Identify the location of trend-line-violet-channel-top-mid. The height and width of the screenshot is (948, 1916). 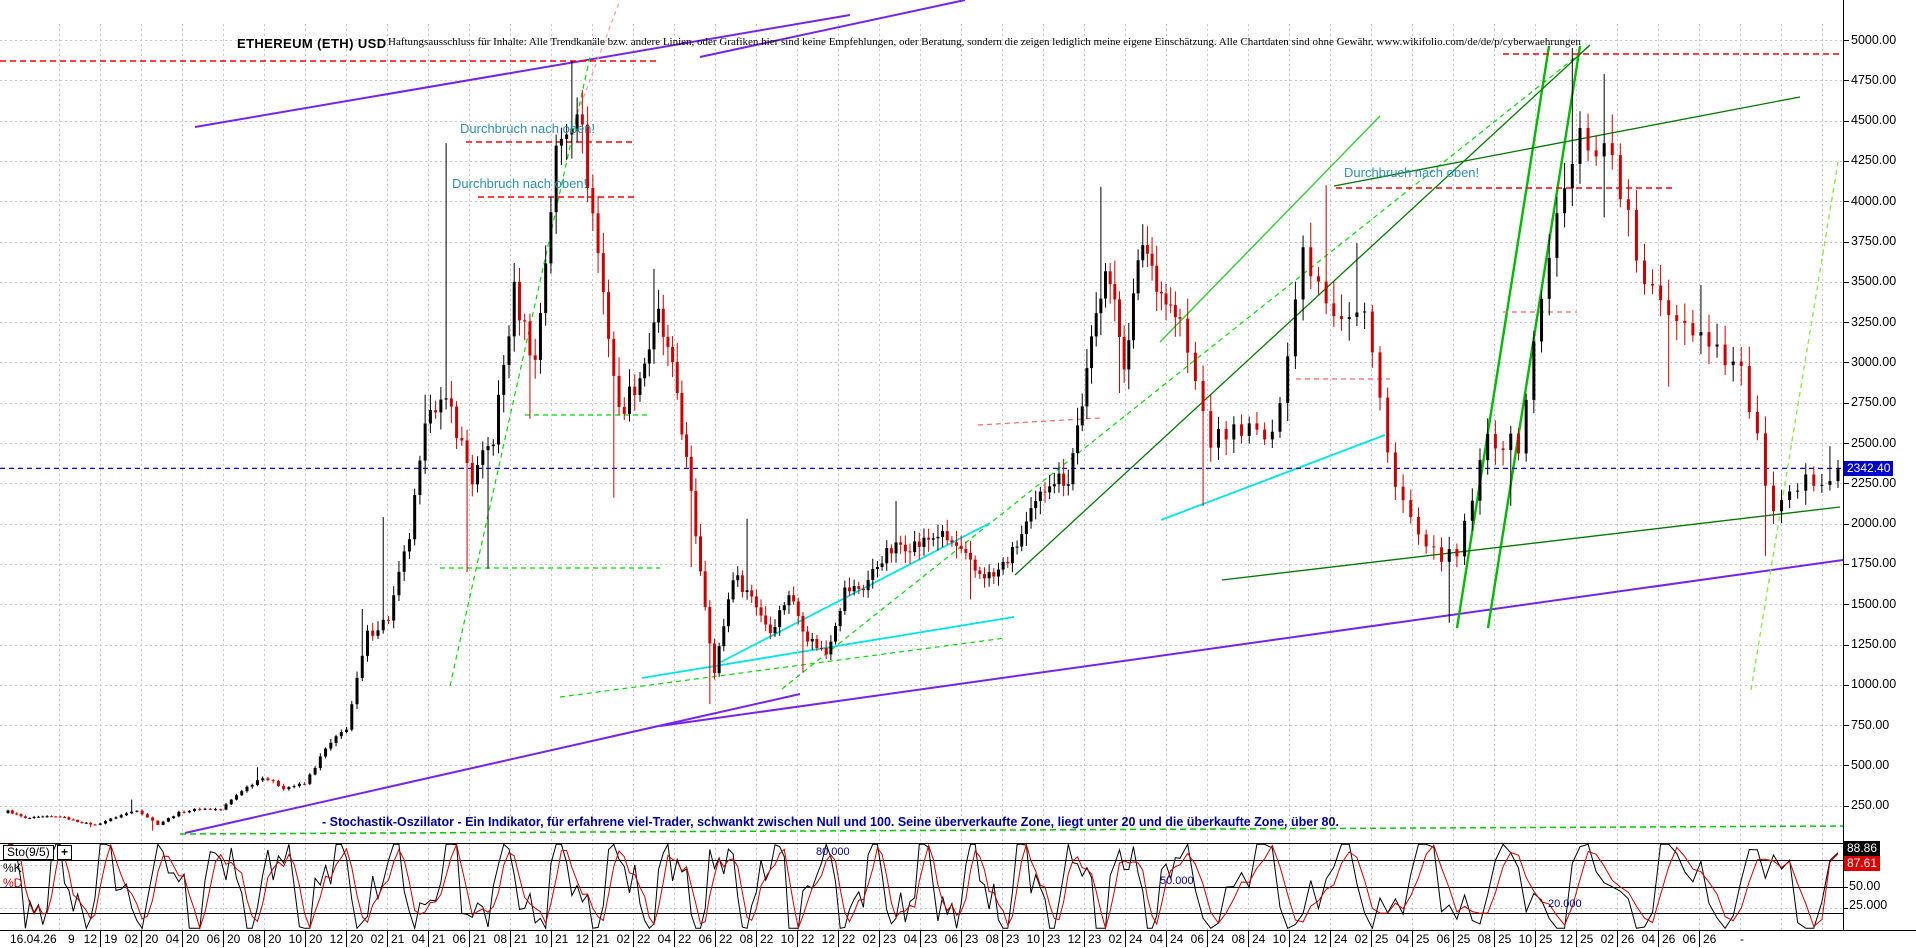
(832, 29).